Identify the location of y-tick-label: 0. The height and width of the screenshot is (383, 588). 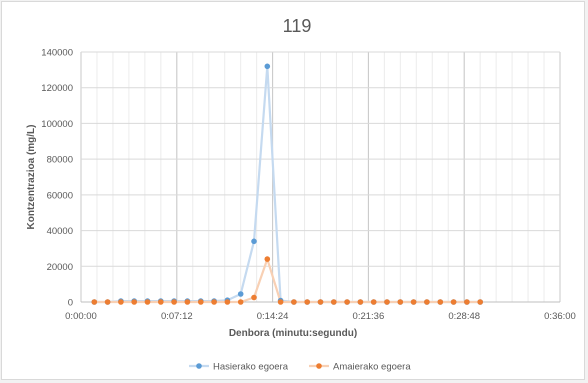
(70, 303).